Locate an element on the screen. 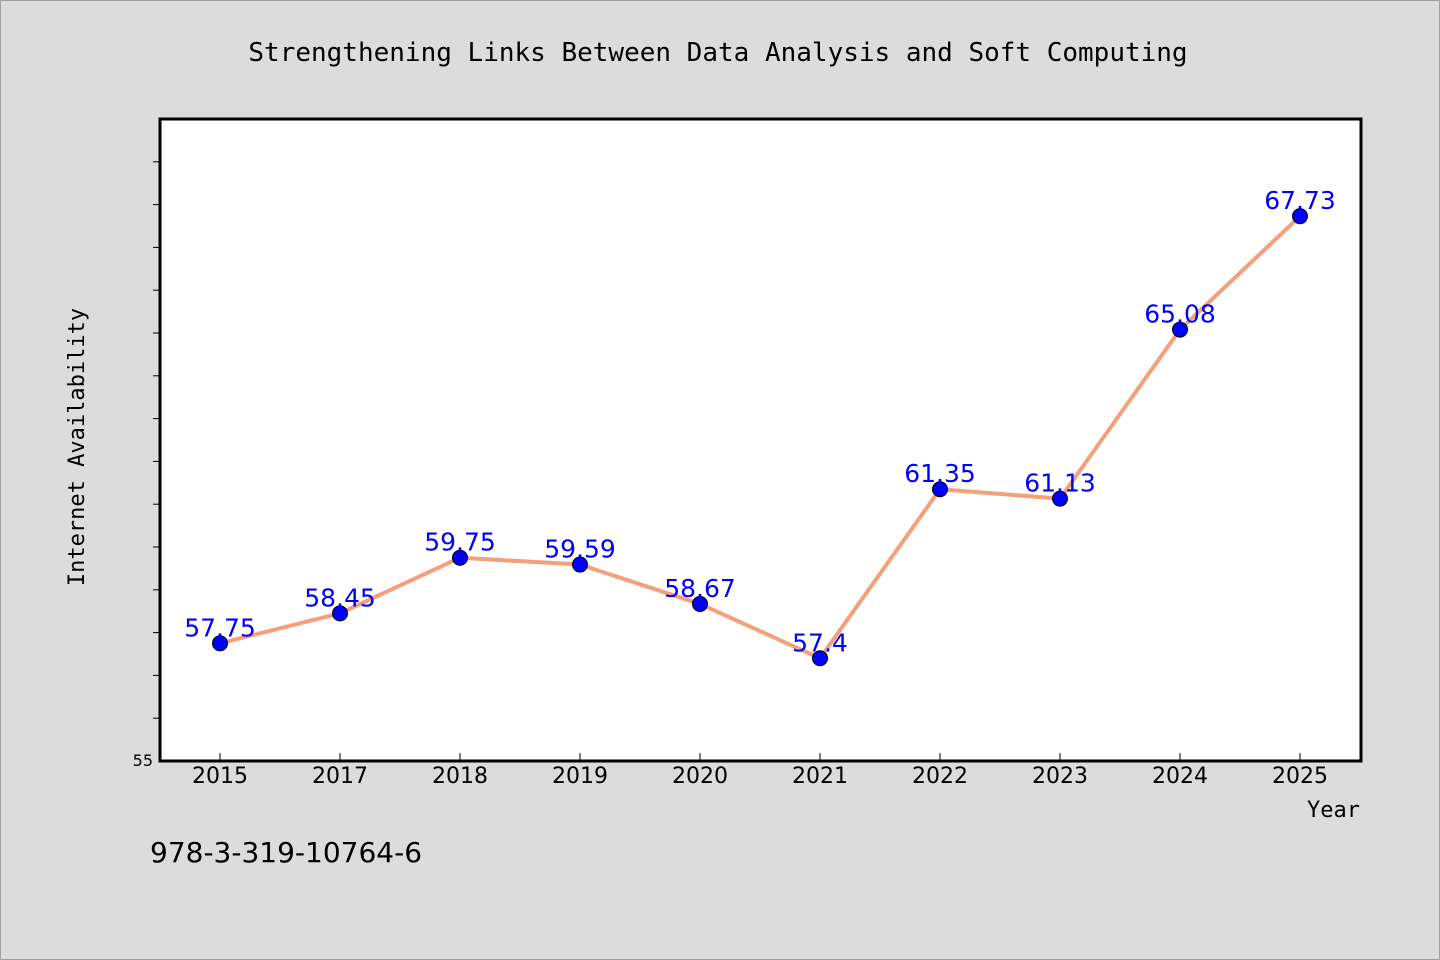 Image resolution: width=1440 pixels, height=960 pixels. x-tick-label: 2015 is located at coordinates (220, 776).